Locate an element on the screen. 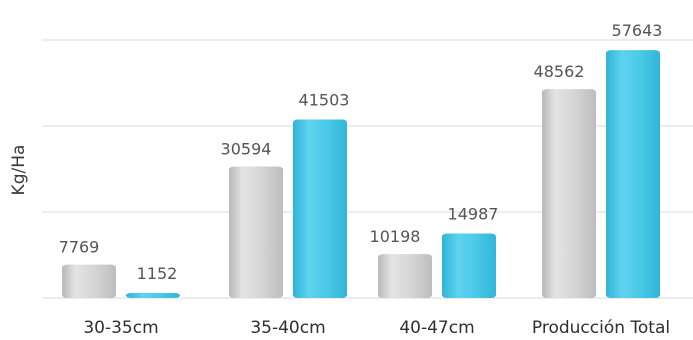  category-labels: 30-35cm 35-40cm 40-47cm Producción Total is located at coordinates (376, 328).